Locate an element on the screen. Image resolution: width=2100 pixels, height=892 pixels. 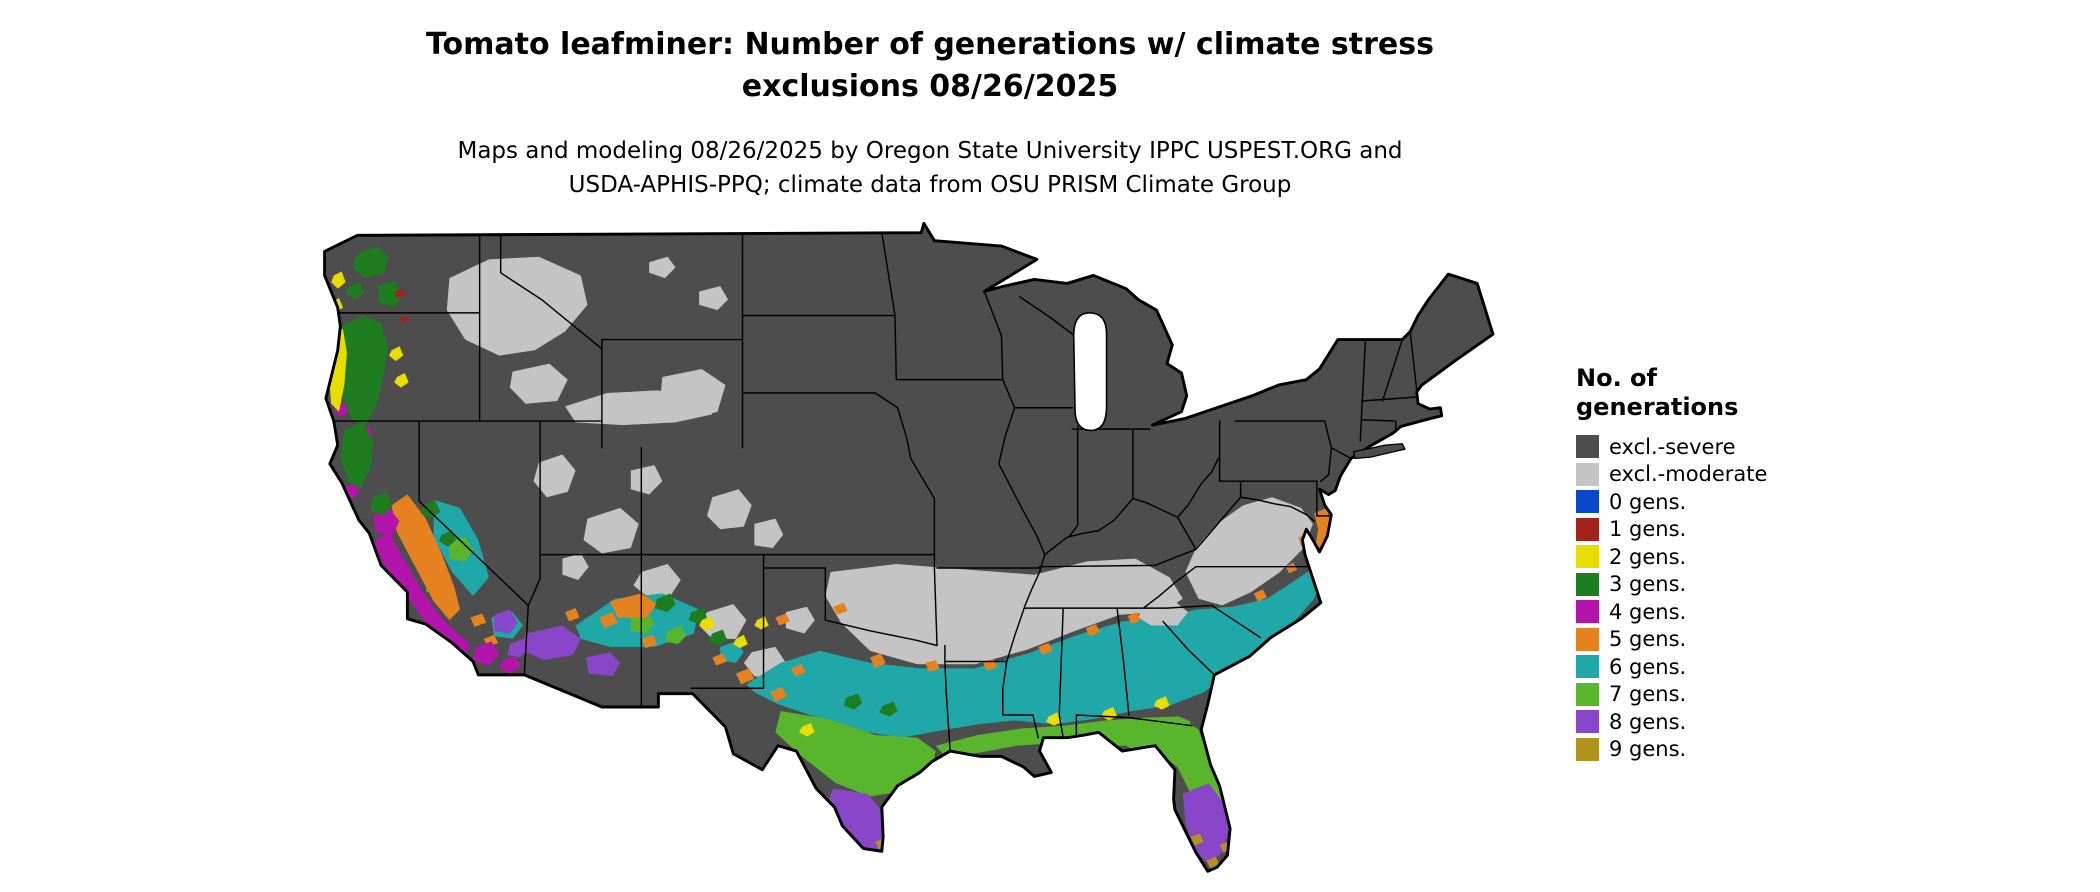
long-island is located at coordinates (1379, 451).